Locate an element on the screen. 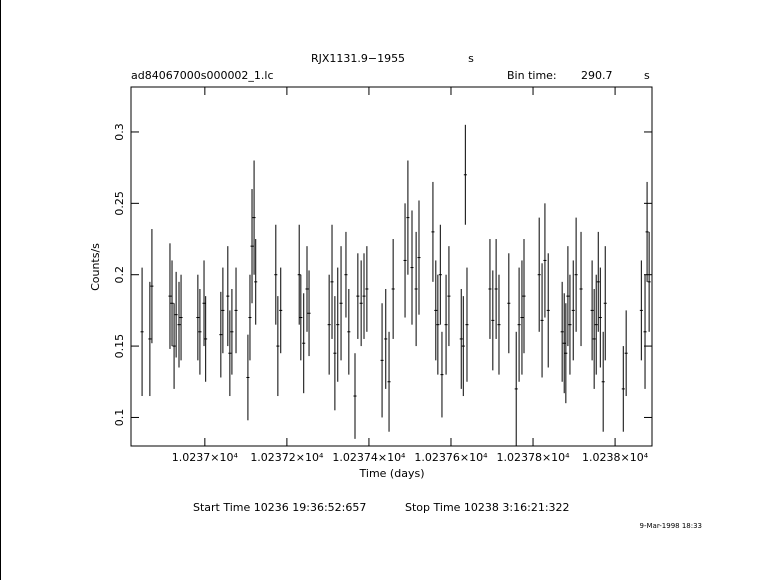 The image size is (781, 580). y-tick-label: 0.2 is located at coordinates (119, 275).